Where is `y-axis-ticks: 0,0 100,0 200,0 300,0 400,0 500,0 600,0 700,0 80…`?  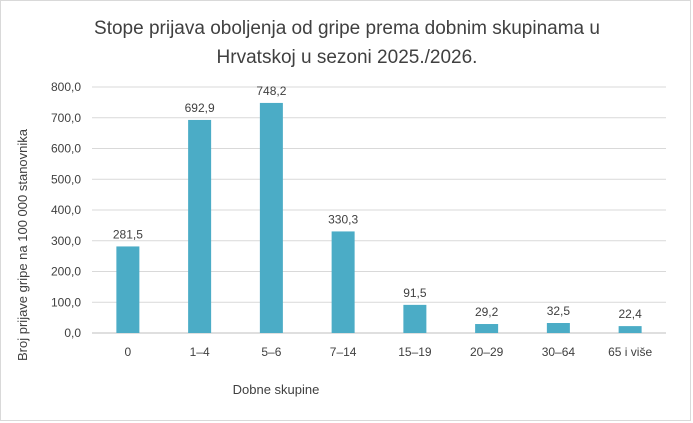 y-axis-ticks: 0,0 100,0 200,0 300,0 400,0 500,0 600,0 700,0 80… is located at coordinates (66, 210).